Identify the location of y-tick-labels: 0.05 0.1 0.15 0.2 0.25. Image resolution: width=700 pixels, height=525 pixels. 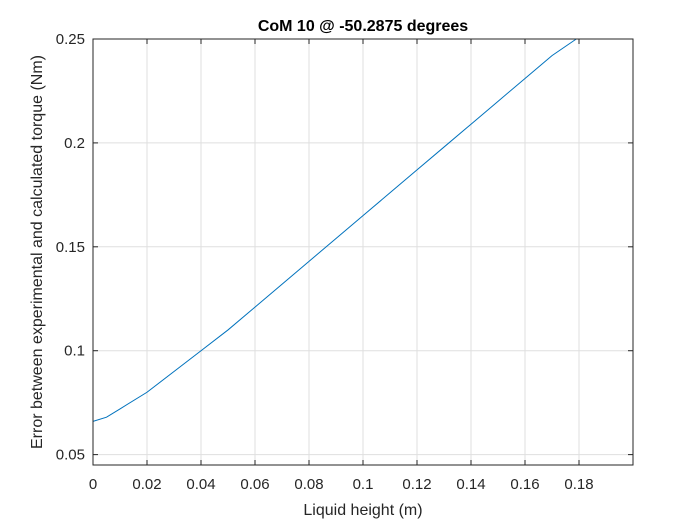
(70, 247).